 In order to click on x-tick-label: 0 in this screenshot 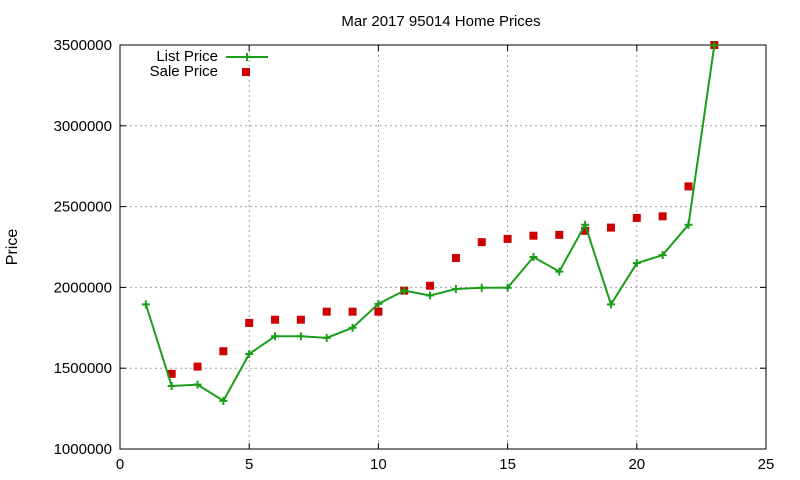, I will do `click(120, 464)`.